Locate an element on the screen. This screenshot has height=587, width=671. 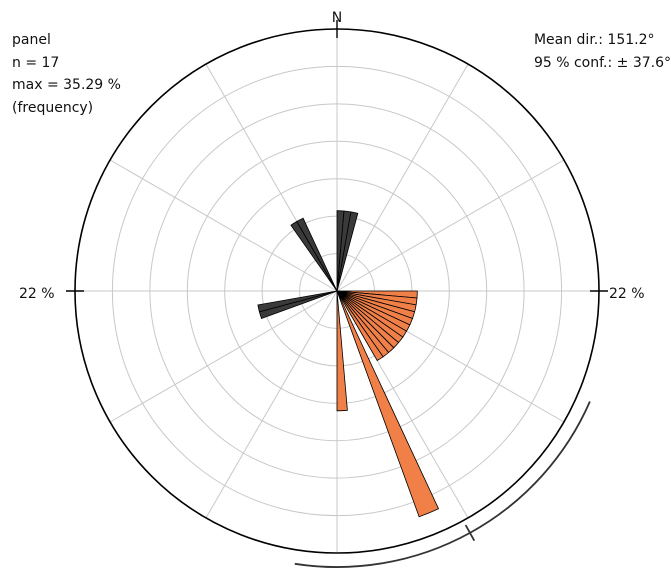
frequency-label: (frequency) is located at coordinates (53, 107).